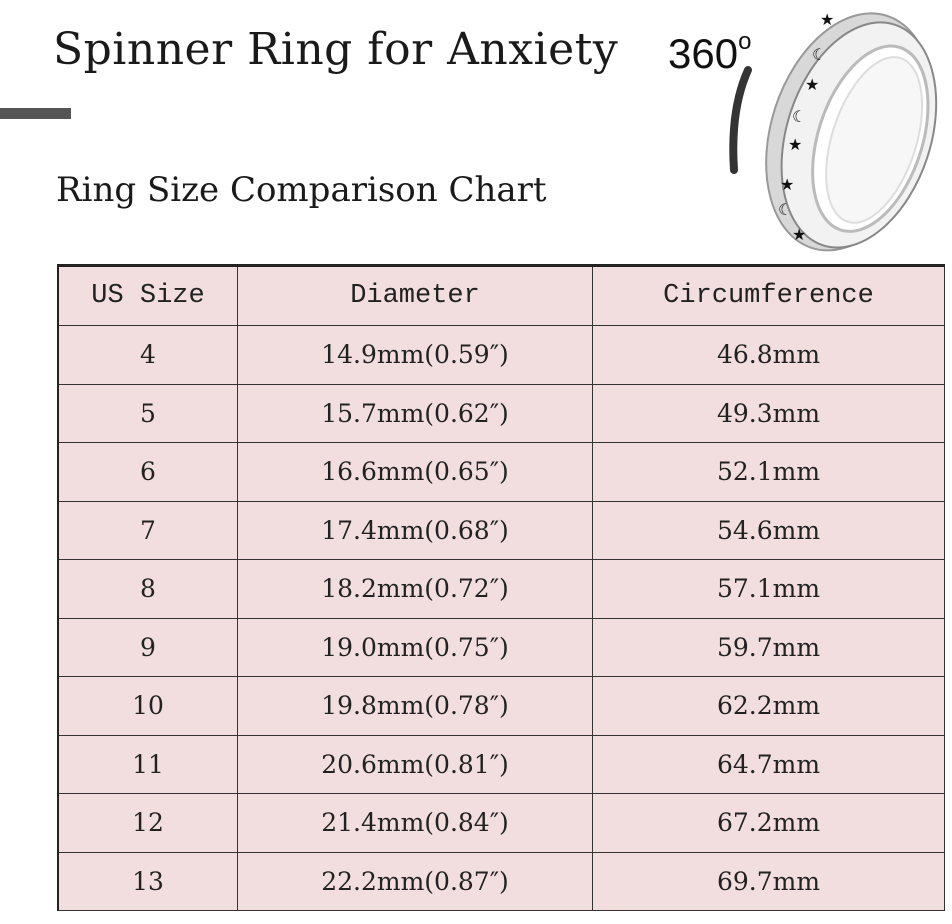  Describe the element at coordinates (415, 823) in the screenshot. I see `diameter-cell: 21.4mm(0.84″)` at that location.